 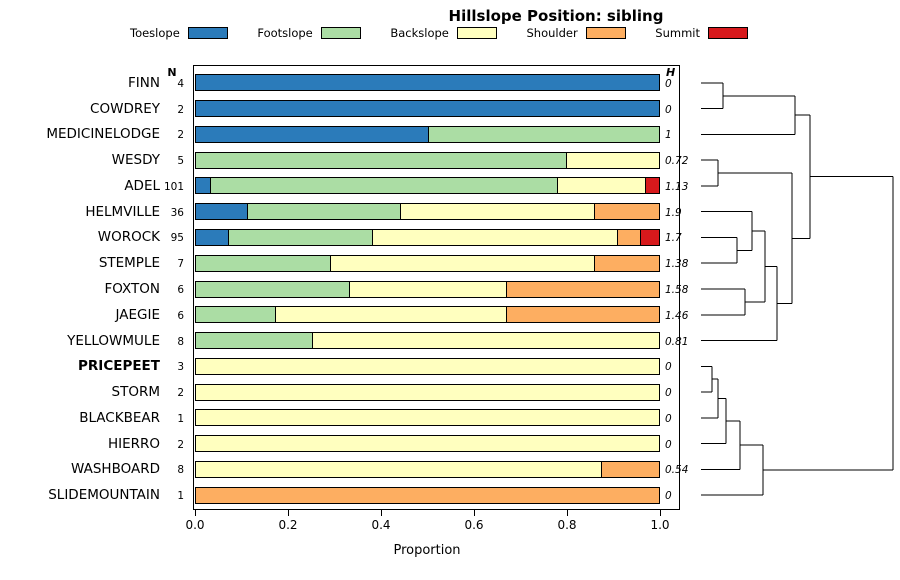 What do you see at coordinates (122, 211) in the screenshot?
I see `series-label: HELMVILLE` at bounding box center [122, 211].